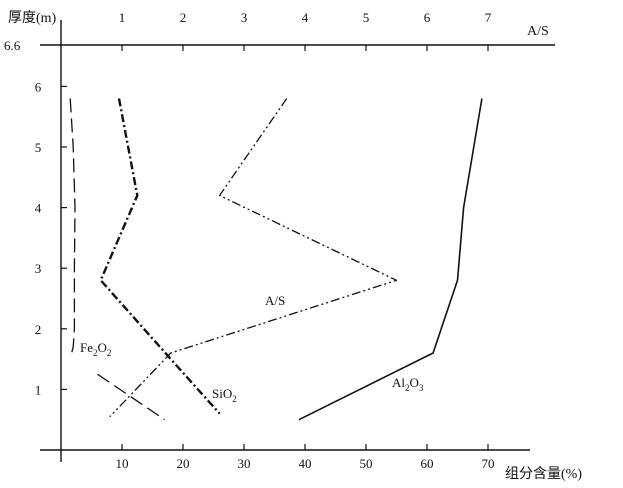 This screenshot has width=623, height=488. What do you see at coordinates (38, 147) in the screenshot?
I see `y-tick-label: 5` at bounding box center [38, 147].